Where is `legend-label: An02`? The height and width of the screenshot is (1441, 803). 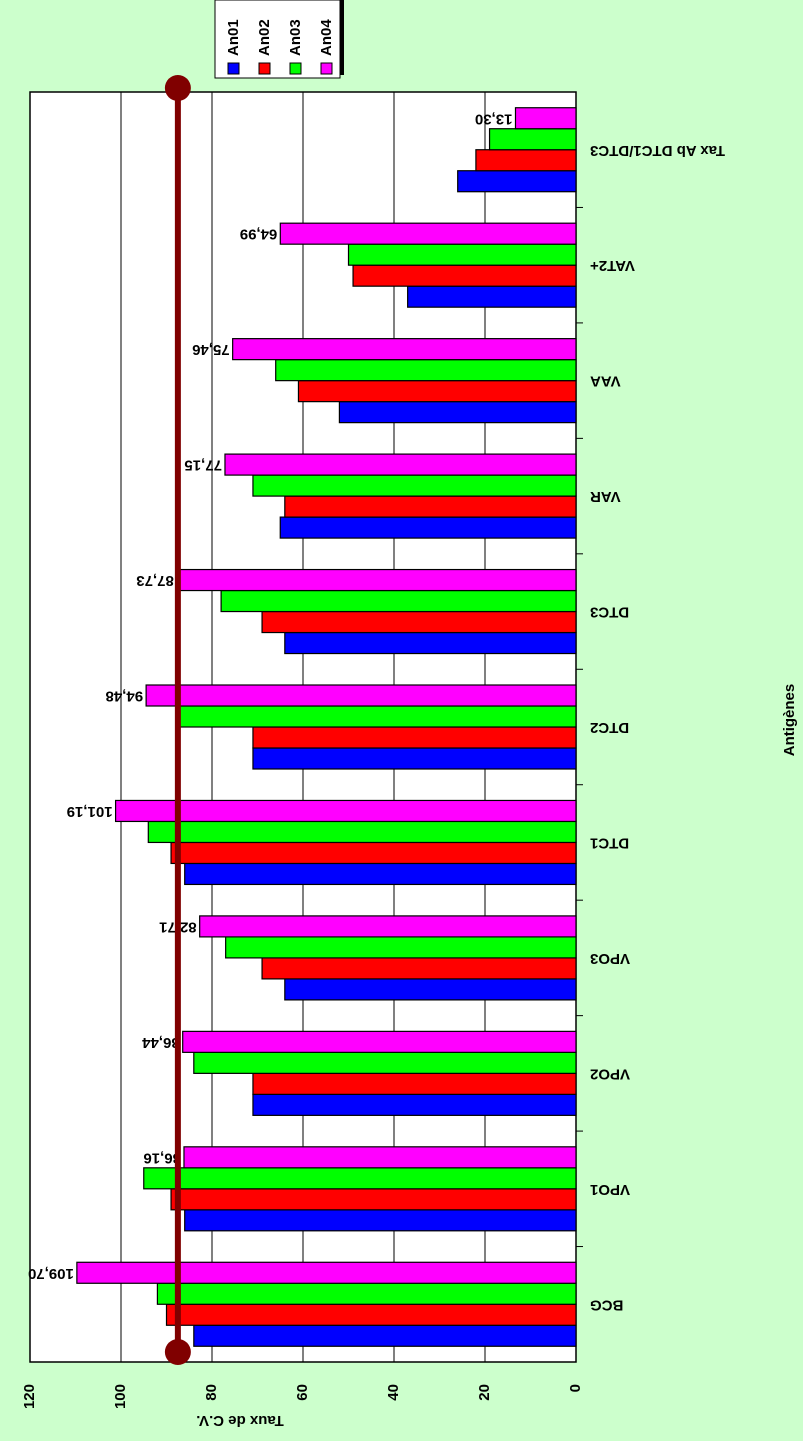
legend-label: An02 is located at coordinates (264, 37).